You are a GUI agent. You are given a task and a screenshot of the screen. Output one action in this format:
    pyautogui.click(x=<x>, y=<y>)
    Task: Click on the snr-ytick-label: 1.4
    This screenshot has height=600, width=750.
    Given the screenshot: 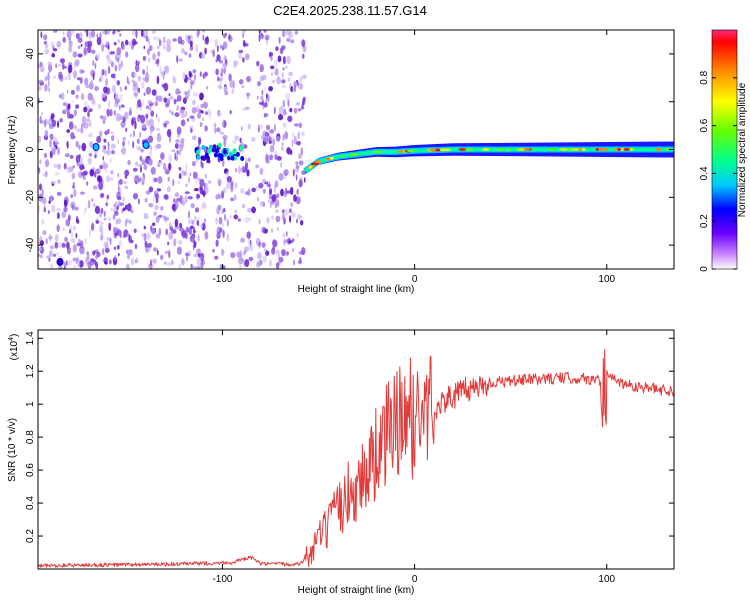 What is the action you would take?
    pyautogui.click(x=30, y=338)
    